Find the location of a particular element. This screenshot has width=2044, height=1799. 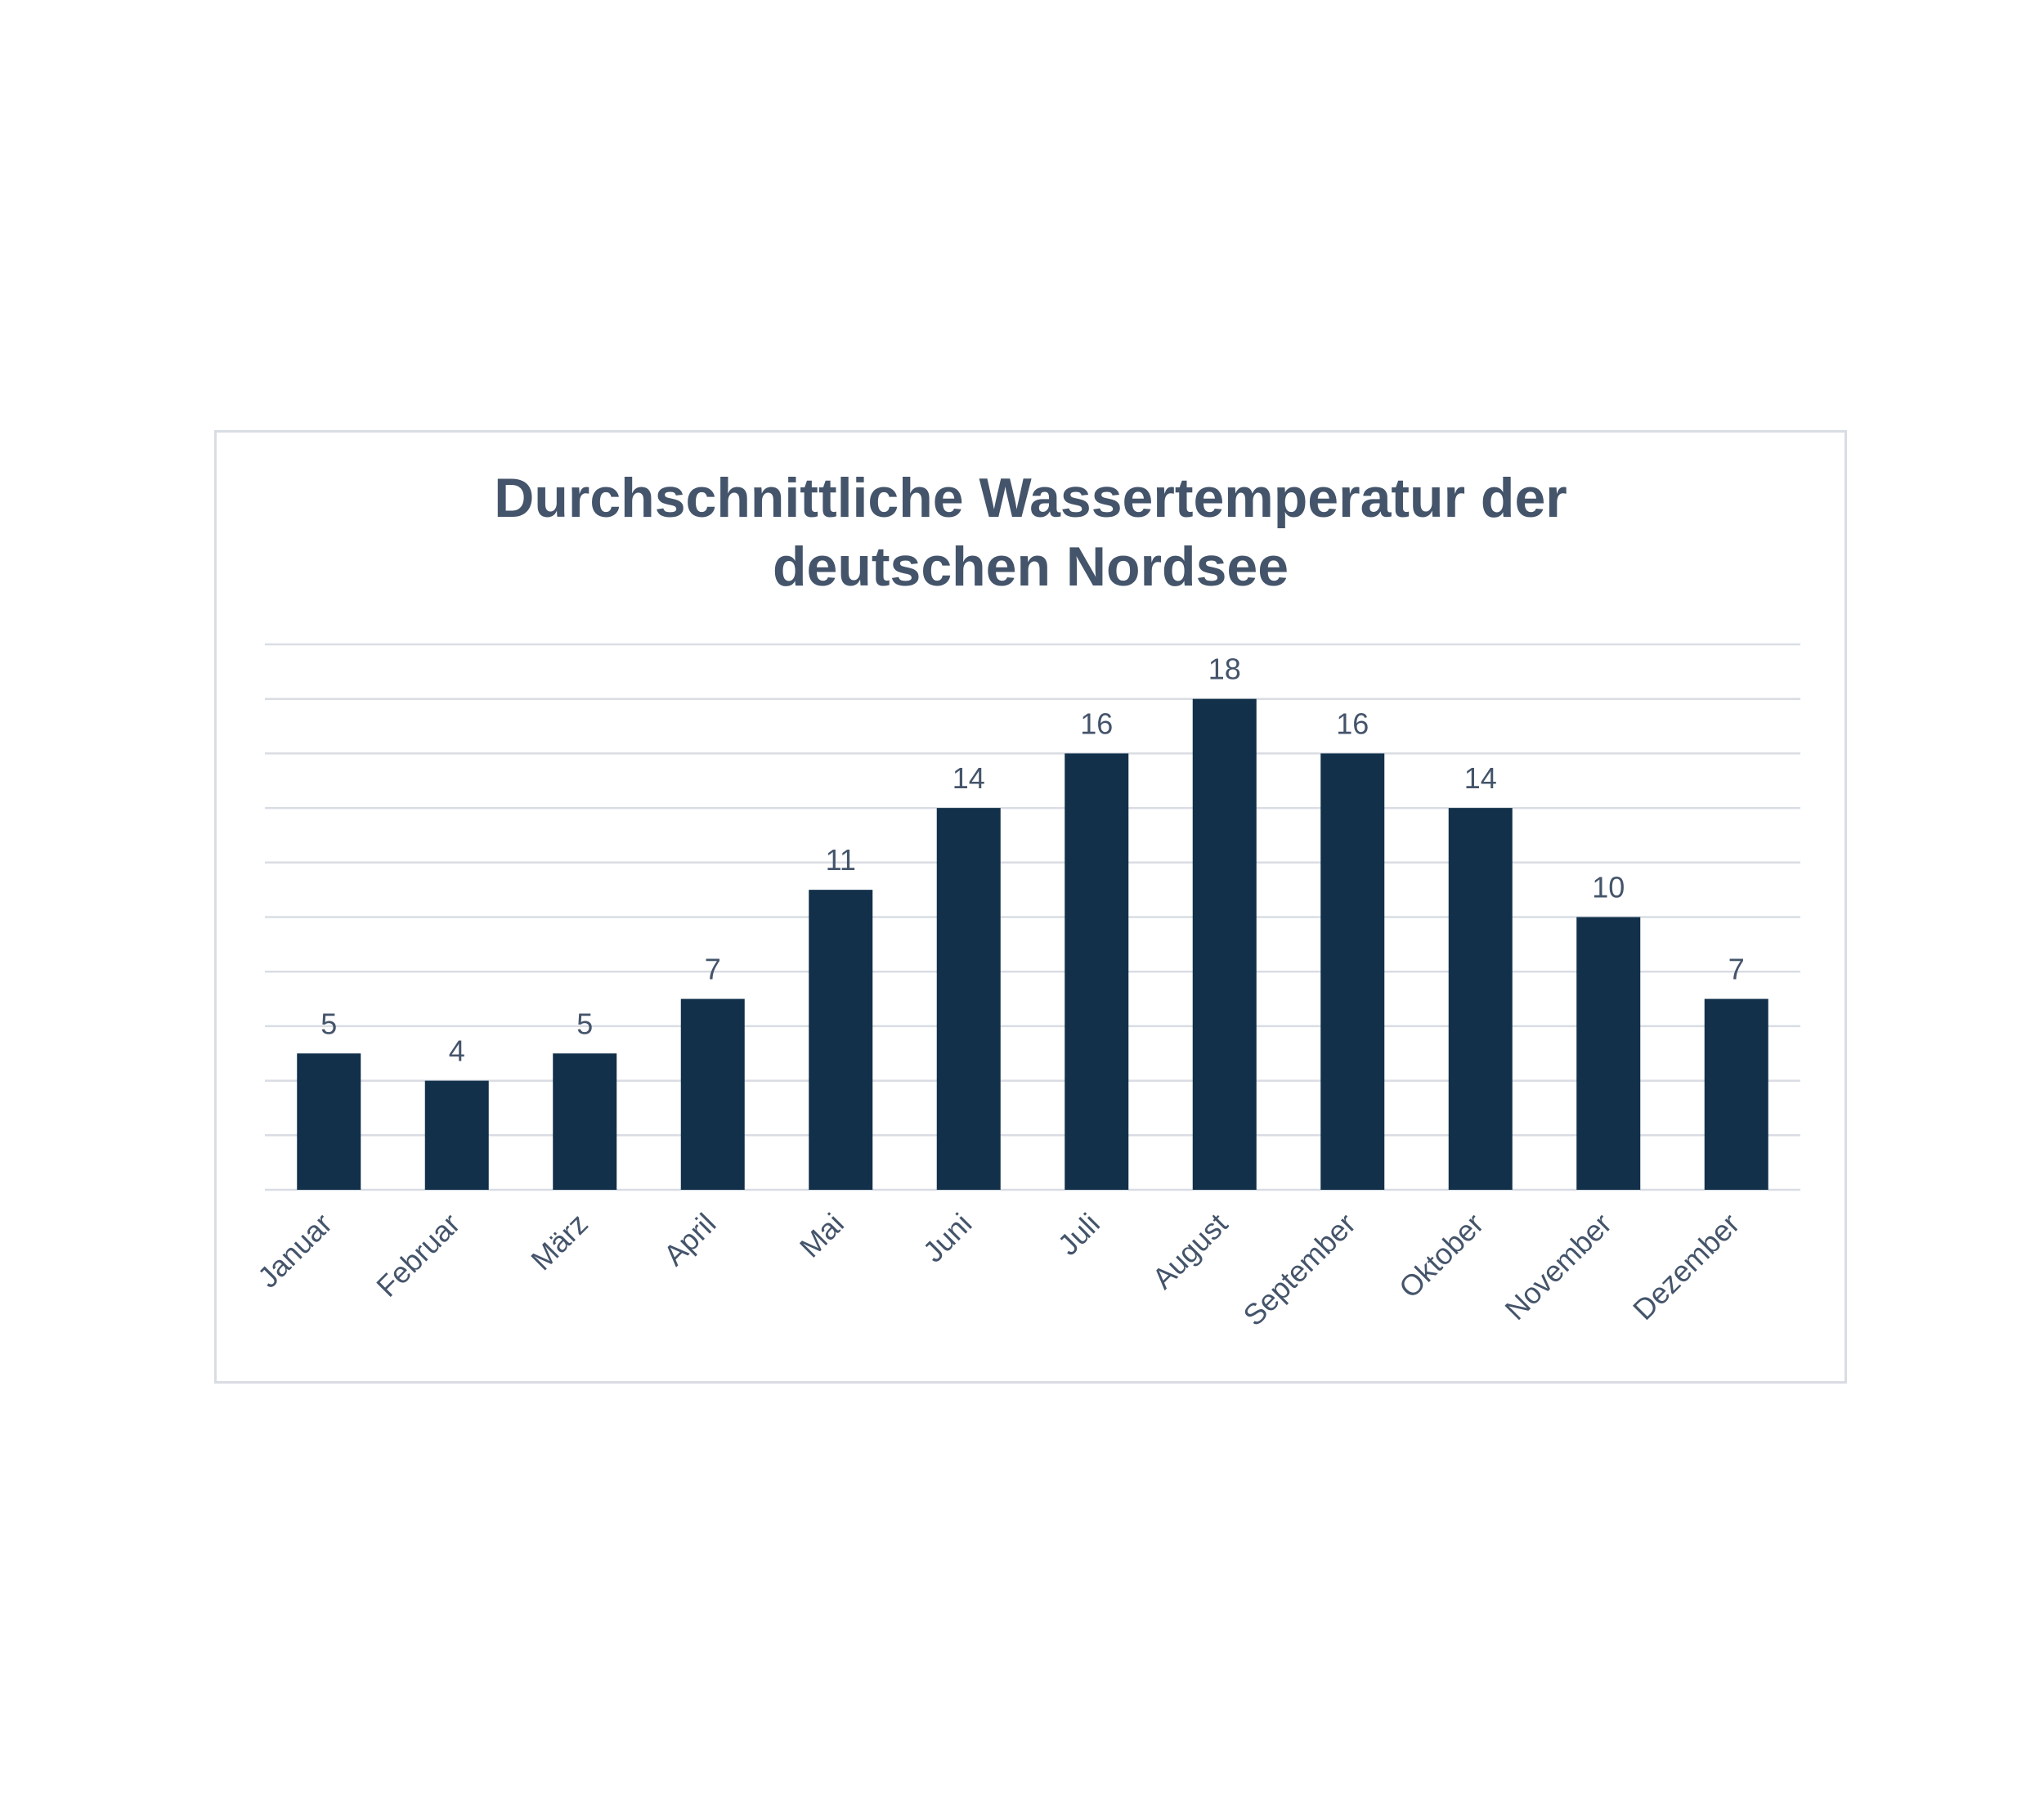

x-tick-label: April is located at coordinates (690, 1240).